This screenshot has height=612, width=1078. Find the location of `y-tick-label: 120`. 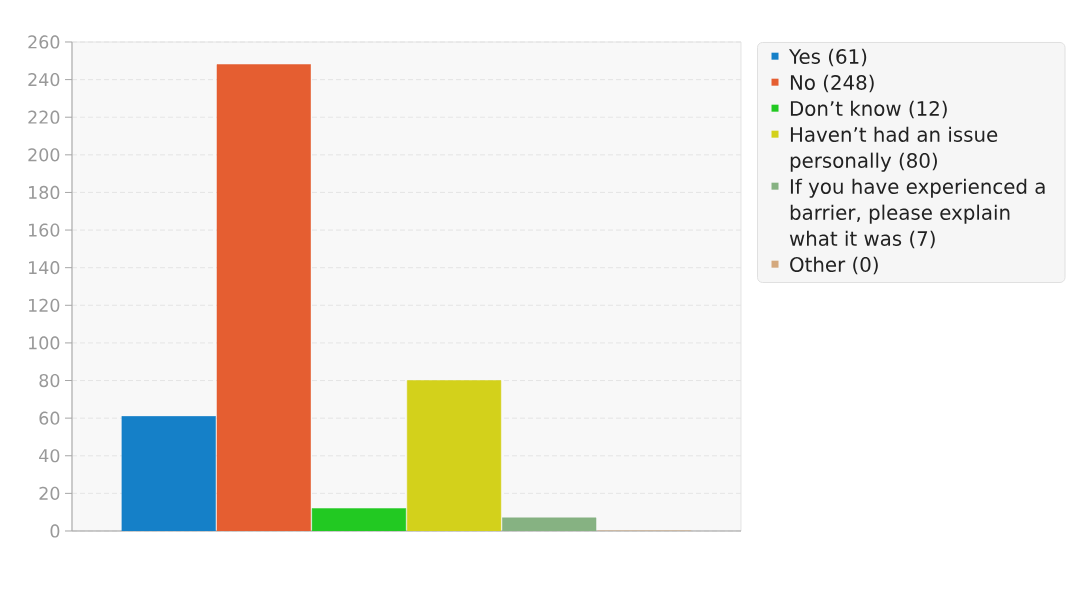

y-tick-label: 120 is located at coordinates (44, 305).